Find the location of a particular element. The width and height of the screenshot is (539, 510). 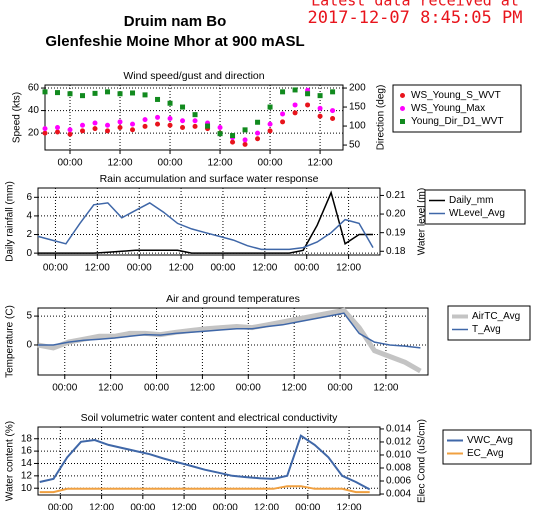

y2-axis-label: Elec Cond (uS/cm) is located at coordinates (422, 461).